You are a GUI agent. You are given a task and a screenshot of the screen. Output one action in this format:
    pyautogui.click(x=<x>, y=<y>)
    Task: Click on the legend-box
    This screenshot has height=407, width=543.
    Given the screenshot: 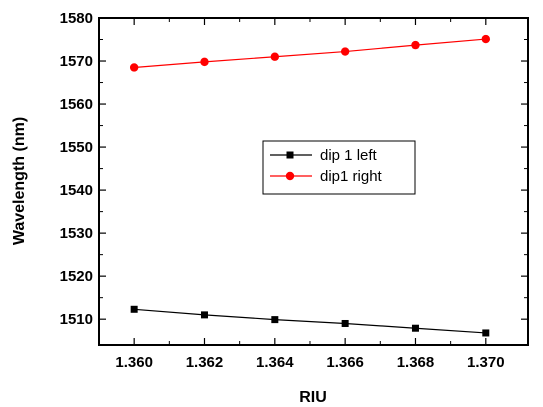 What is the action you would take?
    pyautogui.click(x=339, y=167)
    